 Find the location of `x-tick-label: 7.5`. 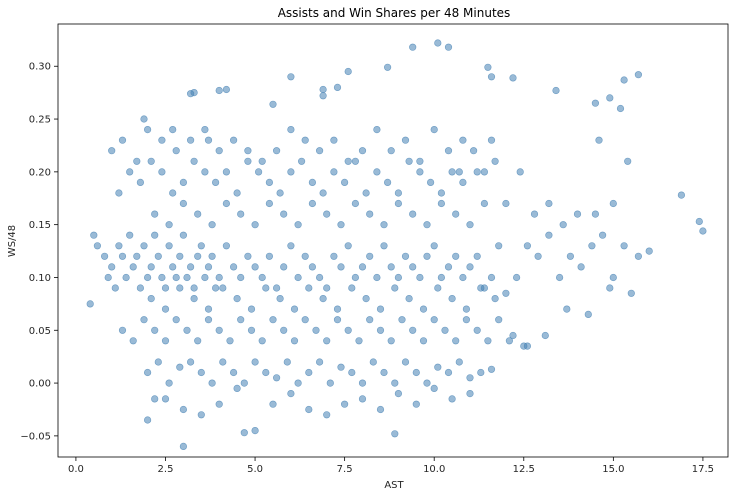

x-tick-label: 7.5 is located at coordinates (345, 469).